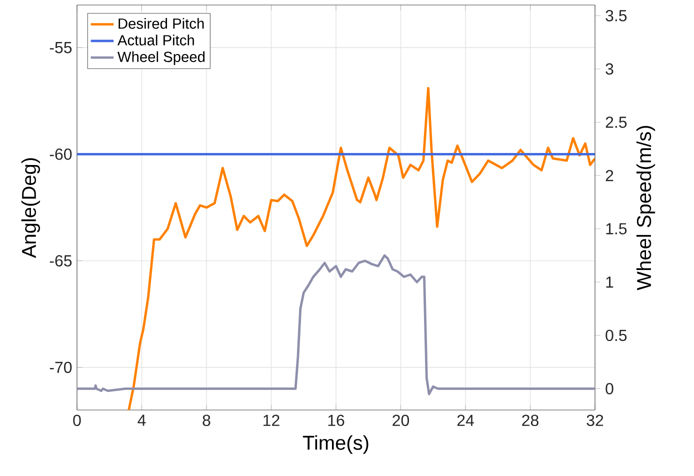 This screenshot has width=694, height=476. Describe the element at coordinates (335, 444) in the screenshot. I see `x-axis-title: Time(s)` at that location.